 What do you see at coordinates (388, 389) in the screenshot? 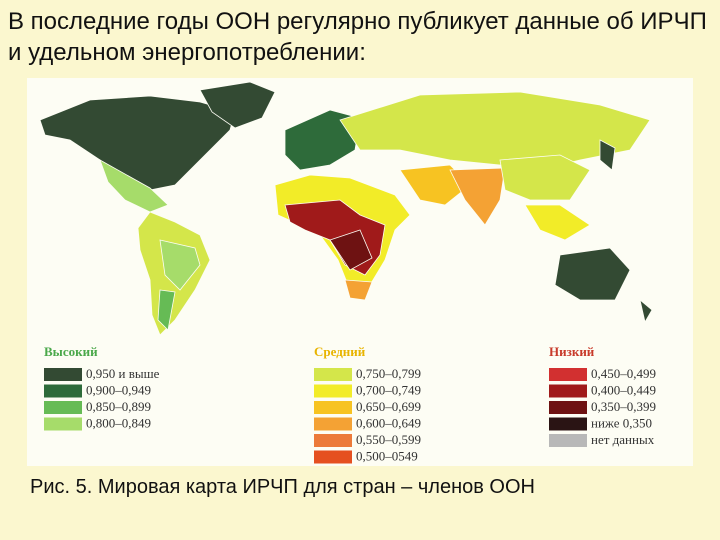
I see `legend-label: 0,700–0,749` at bounding box center [388, 389].